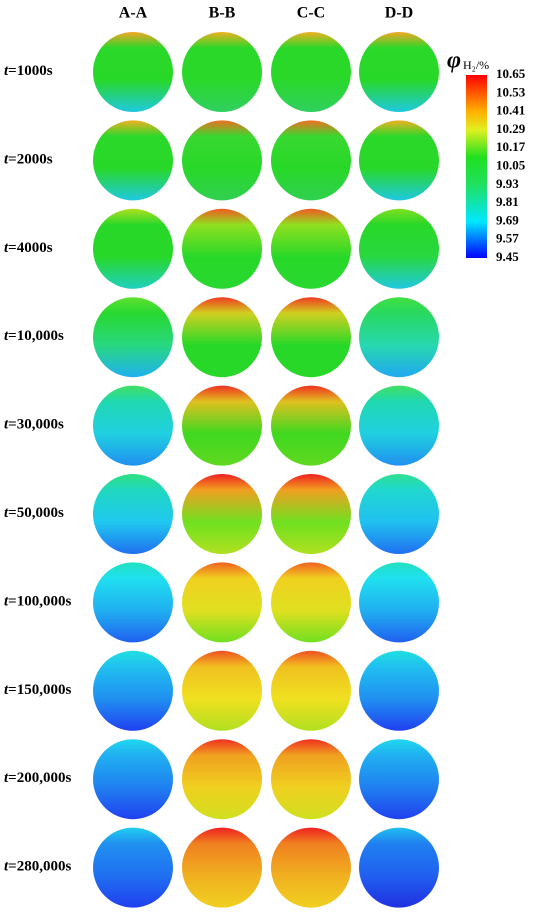 The image size is (550, 912). What do you see at coordinates (222, 13) in the screenshot?
I see `column-header: B-B` at bounding box center [222, 13].